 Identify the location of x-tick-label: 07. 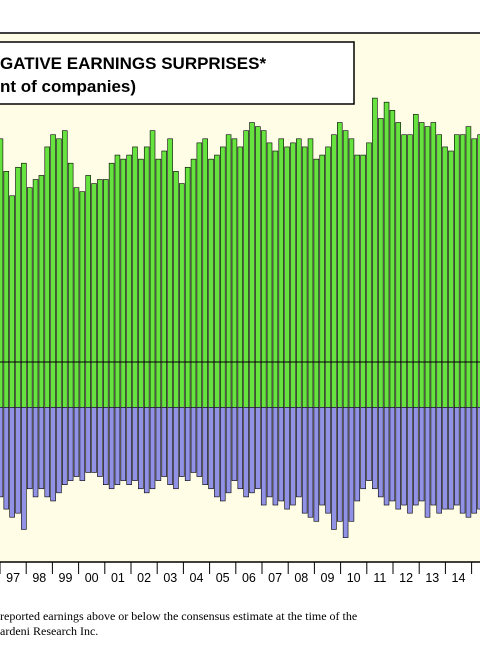
(275, 578).